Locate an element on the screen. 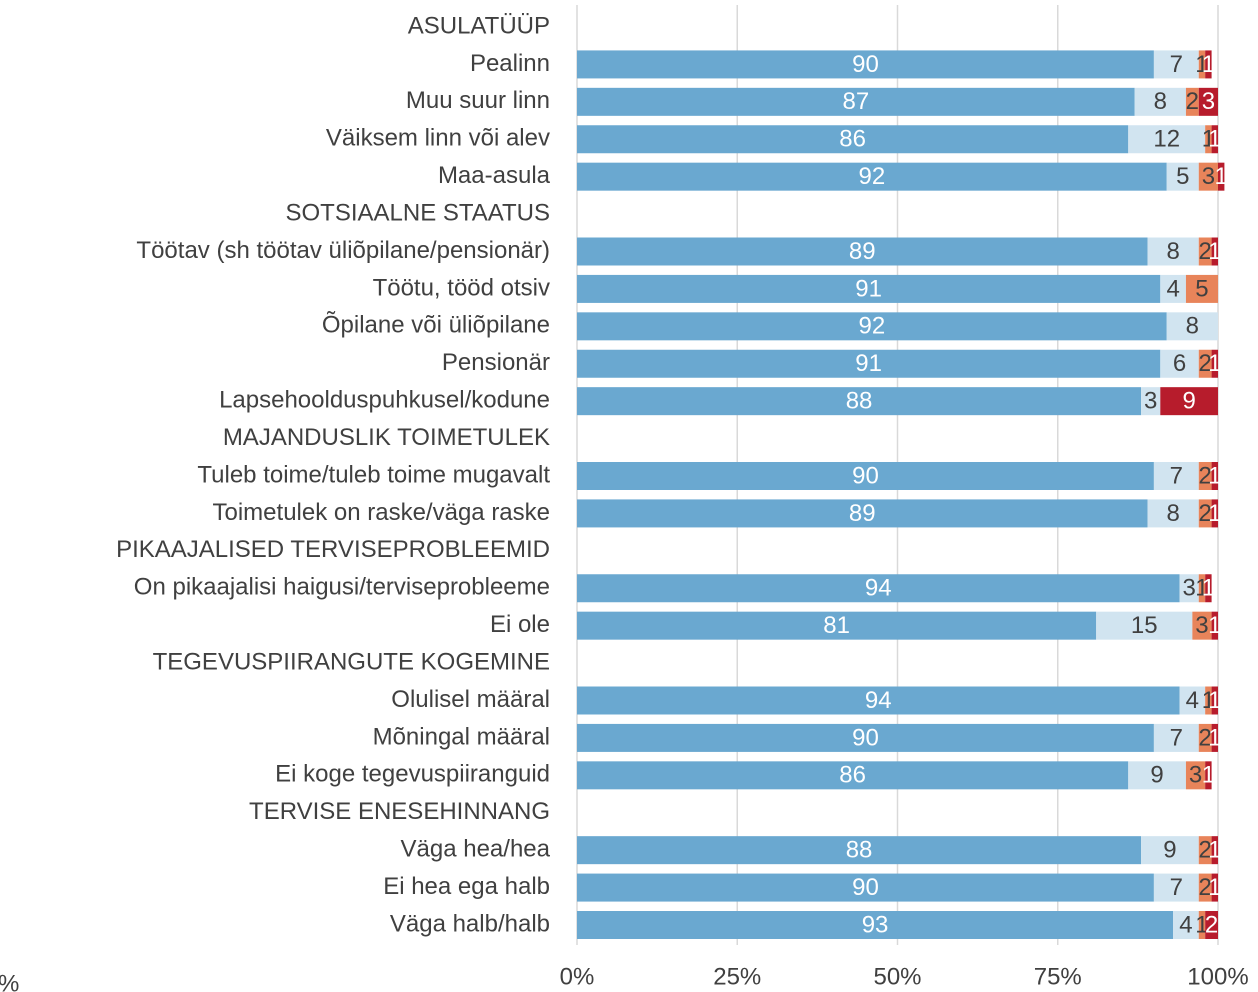 This screenshot has height=992, width=1258. data-label: 4 is located at coordinates (1192, 700).